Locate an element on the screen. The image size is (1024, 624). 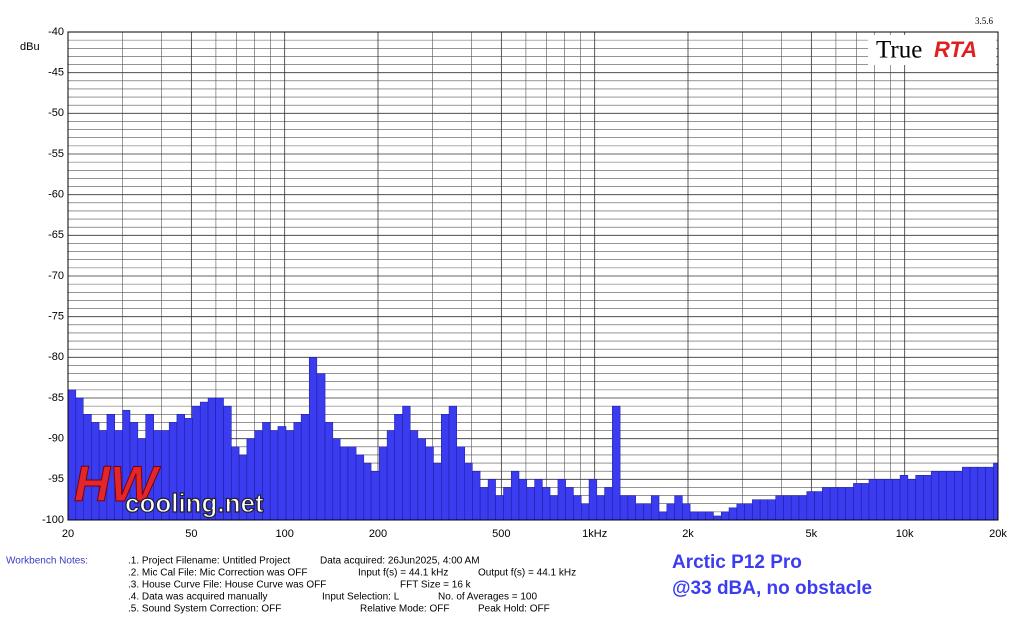
x-tick-label: 500 is located at coordinates (501, 534).